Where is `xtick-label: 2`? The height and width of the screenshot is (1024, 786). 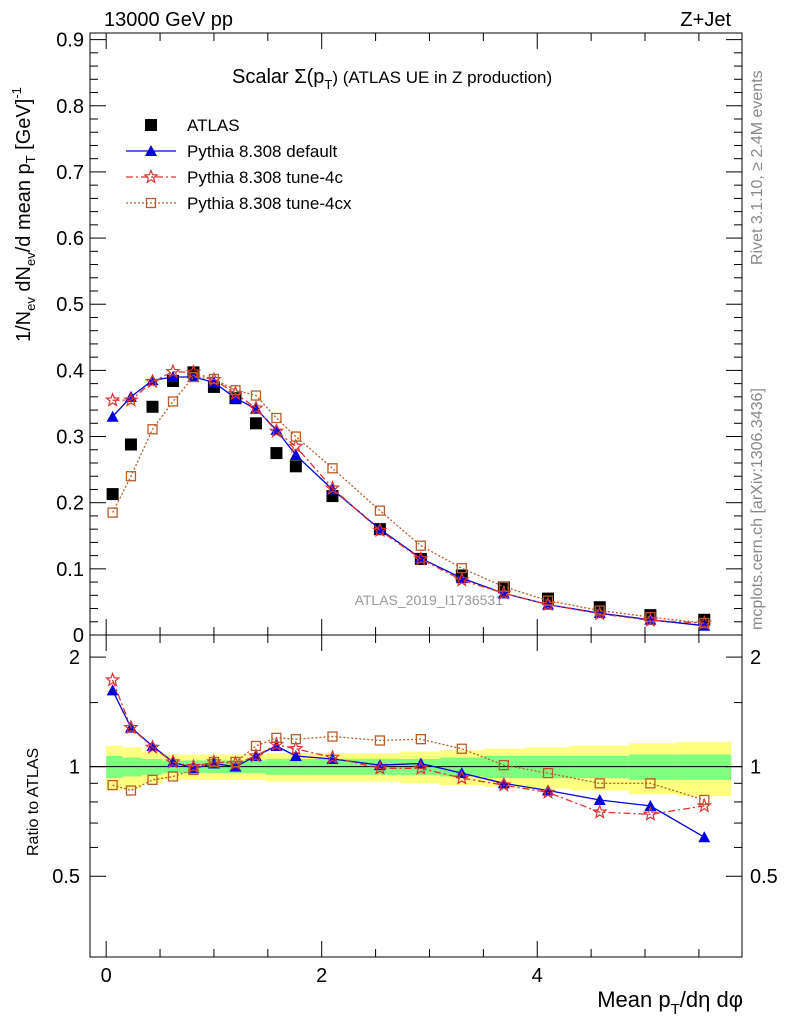
xtick-label: 2 is located at coordinates (321, 976).